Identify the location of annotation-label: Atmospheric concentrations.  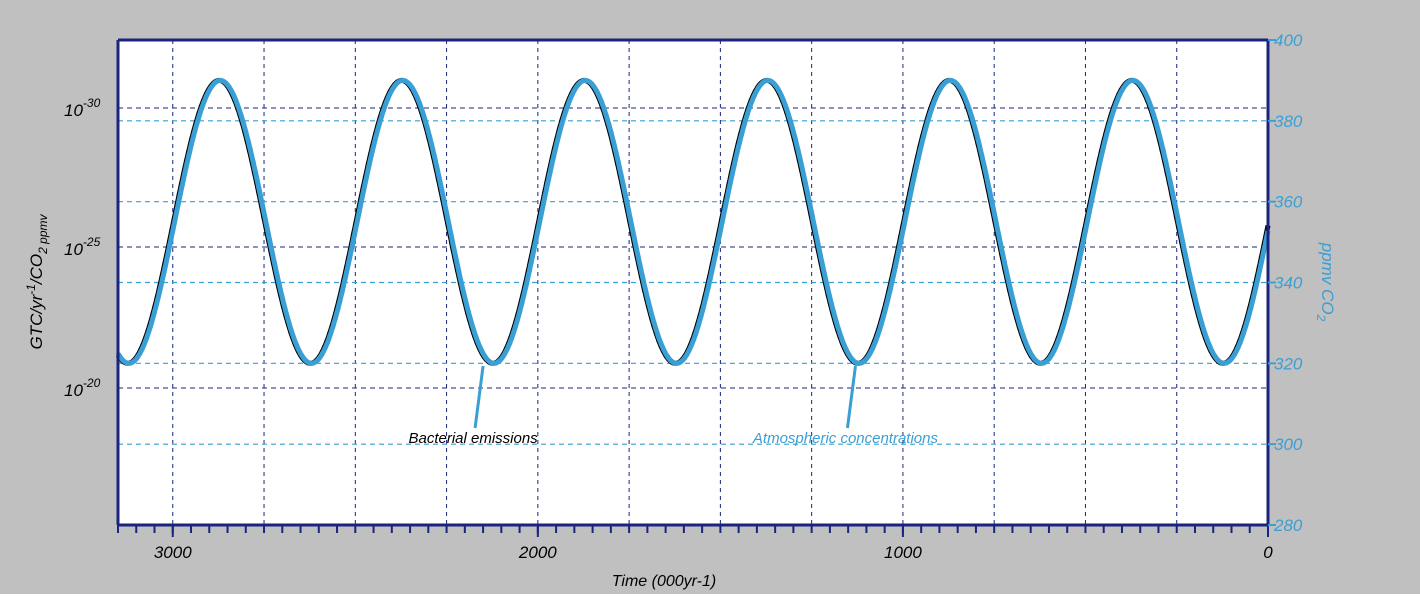
(845, 438).